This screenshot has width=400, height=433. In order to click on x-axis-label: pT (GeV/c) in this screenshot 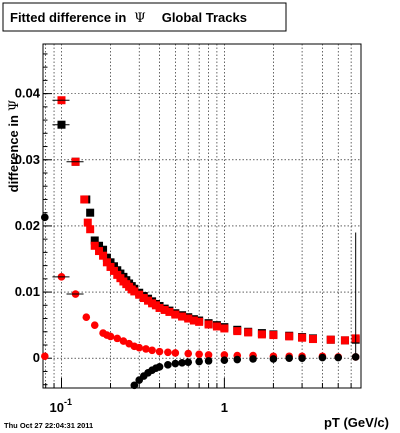, I will do `click(356, 422)`.